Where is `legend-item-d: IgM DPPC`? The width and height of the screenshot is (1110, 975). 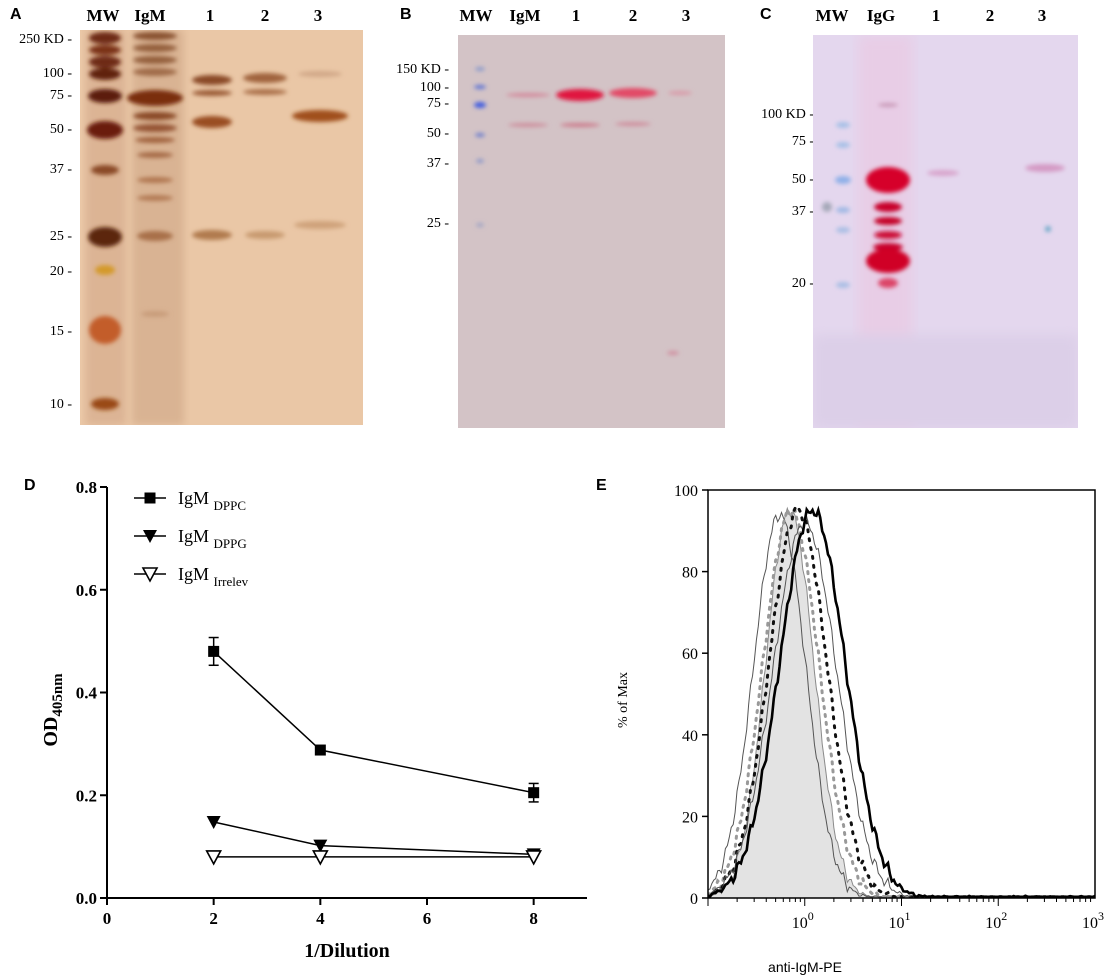
legend-item-d: IgM DPPC is located at coordinates (190, 500).